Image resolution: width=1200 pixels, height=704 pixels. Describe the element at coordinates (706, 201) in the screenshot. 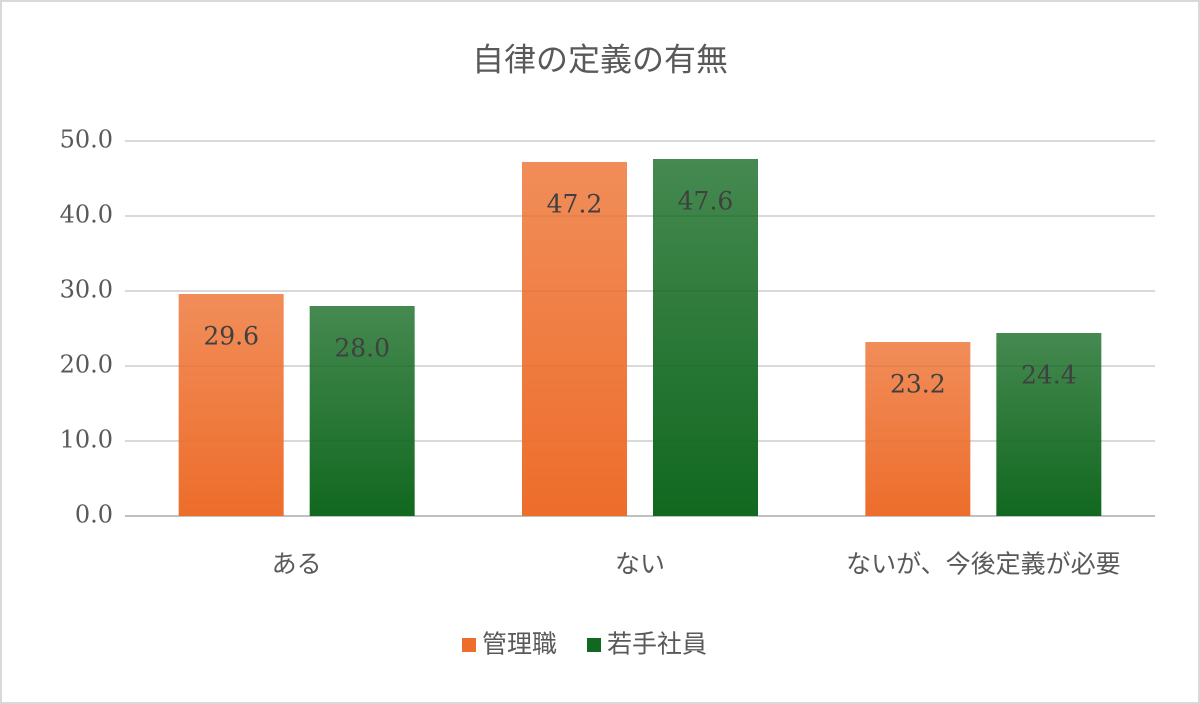

I see `data-label: 47.6` at that location.